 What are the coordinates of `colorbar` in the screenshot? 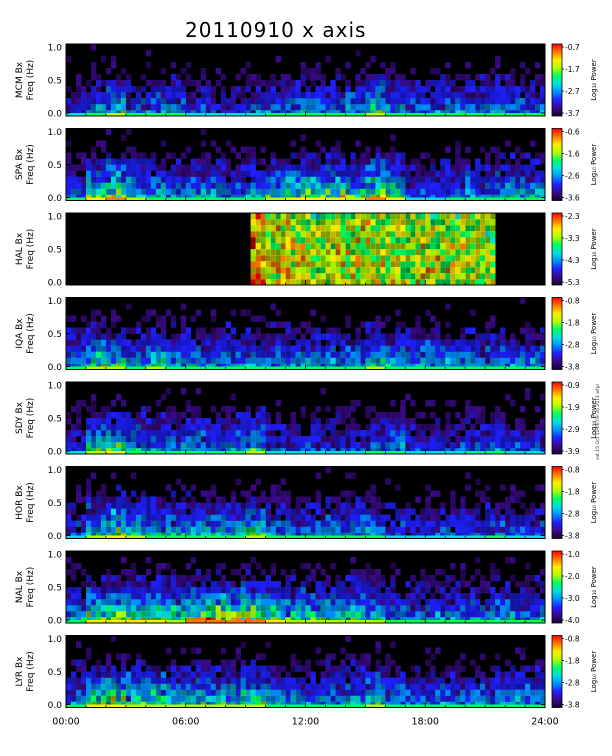 It's located at (557, 502).